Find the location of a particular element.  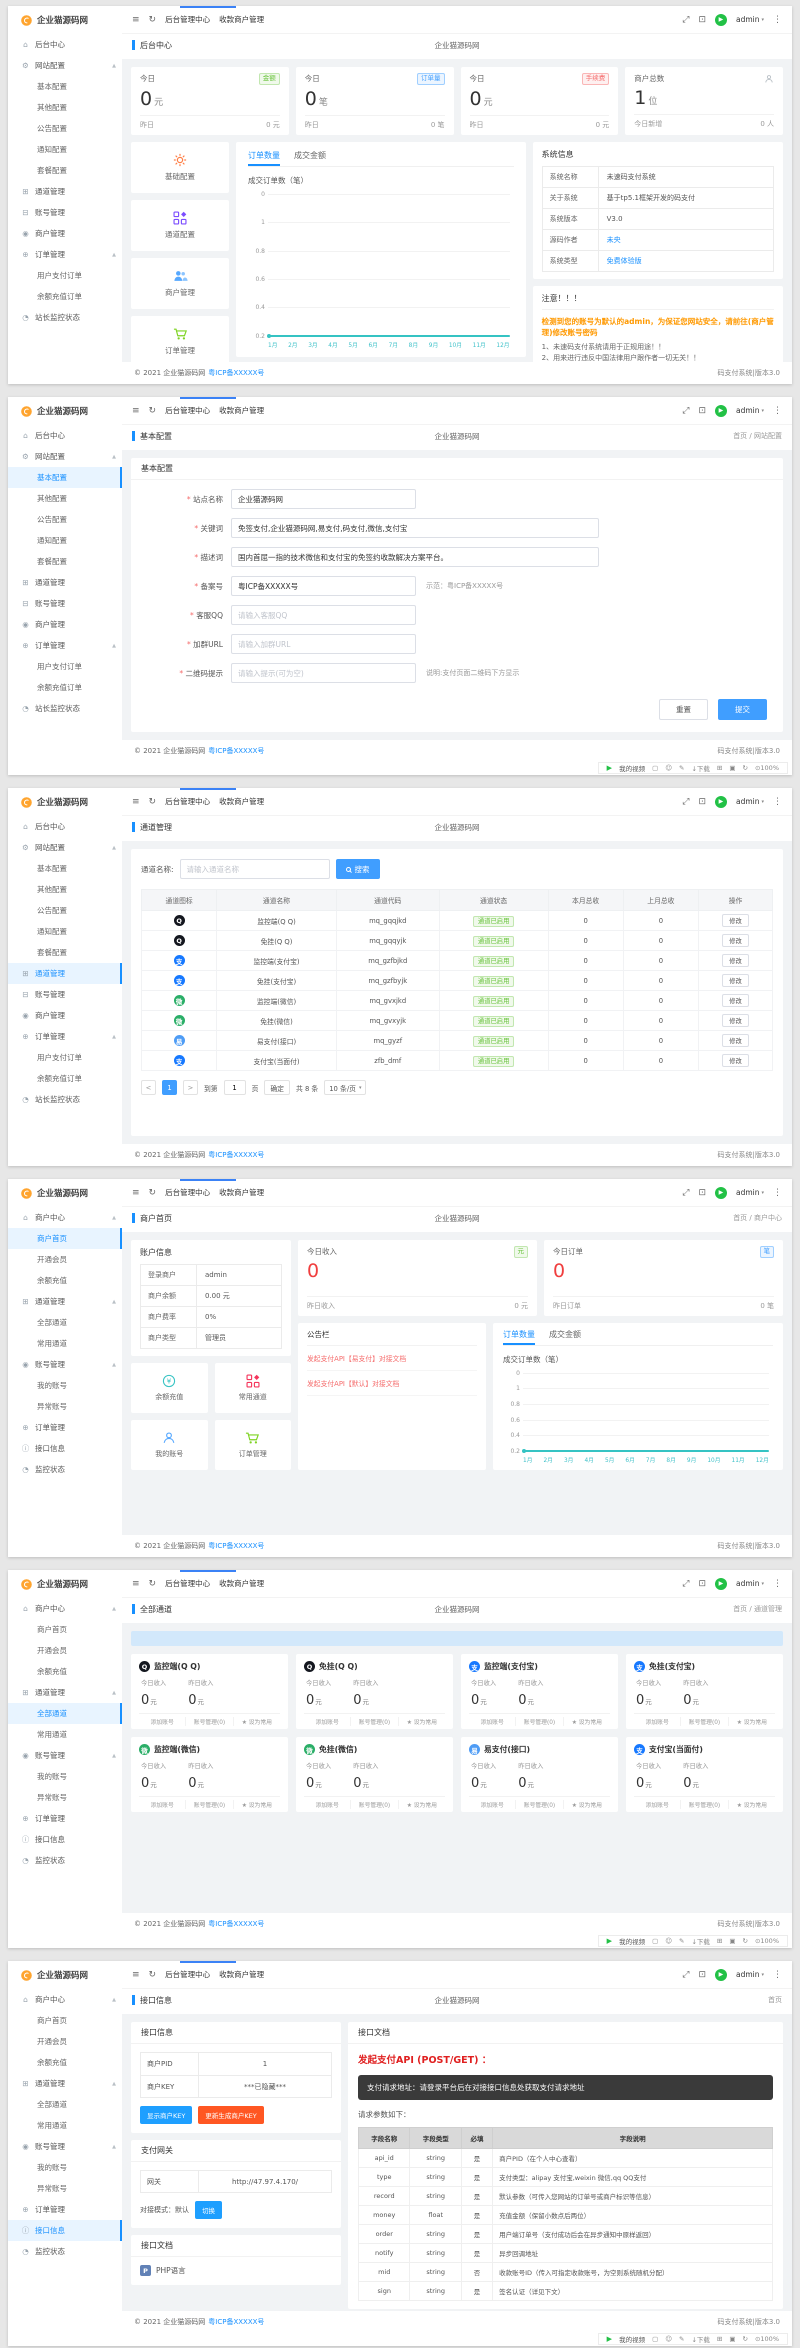

sidebar-item: ◉ 商户管理 is located at coordinates (65, 1015).